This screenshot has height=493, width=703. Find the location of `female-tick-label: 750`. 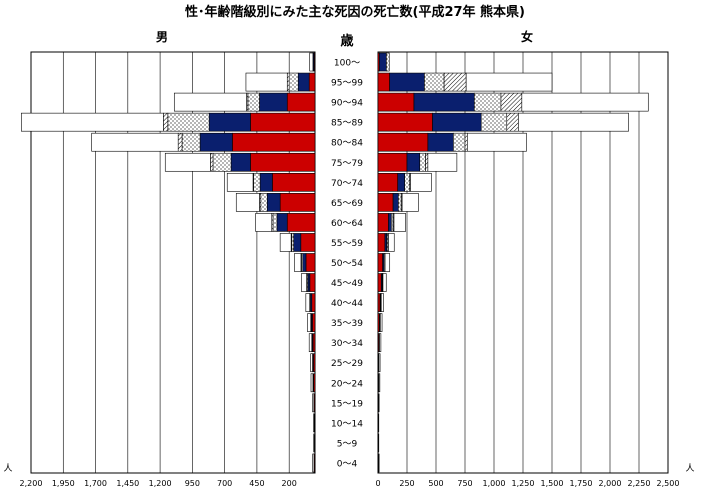

female-tick-label: 750 is located at coordinates (464, 483).